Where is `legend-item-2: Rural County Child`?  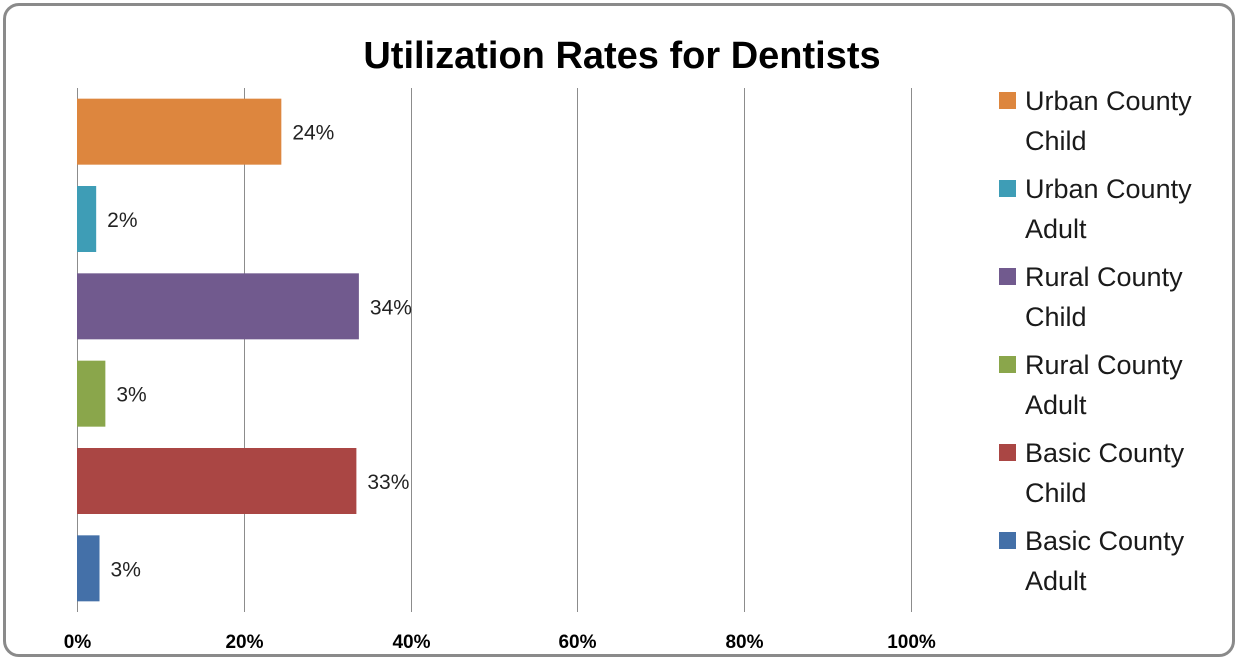
legend-item-2: Rural County Child is located at coordinates (1091, 297).